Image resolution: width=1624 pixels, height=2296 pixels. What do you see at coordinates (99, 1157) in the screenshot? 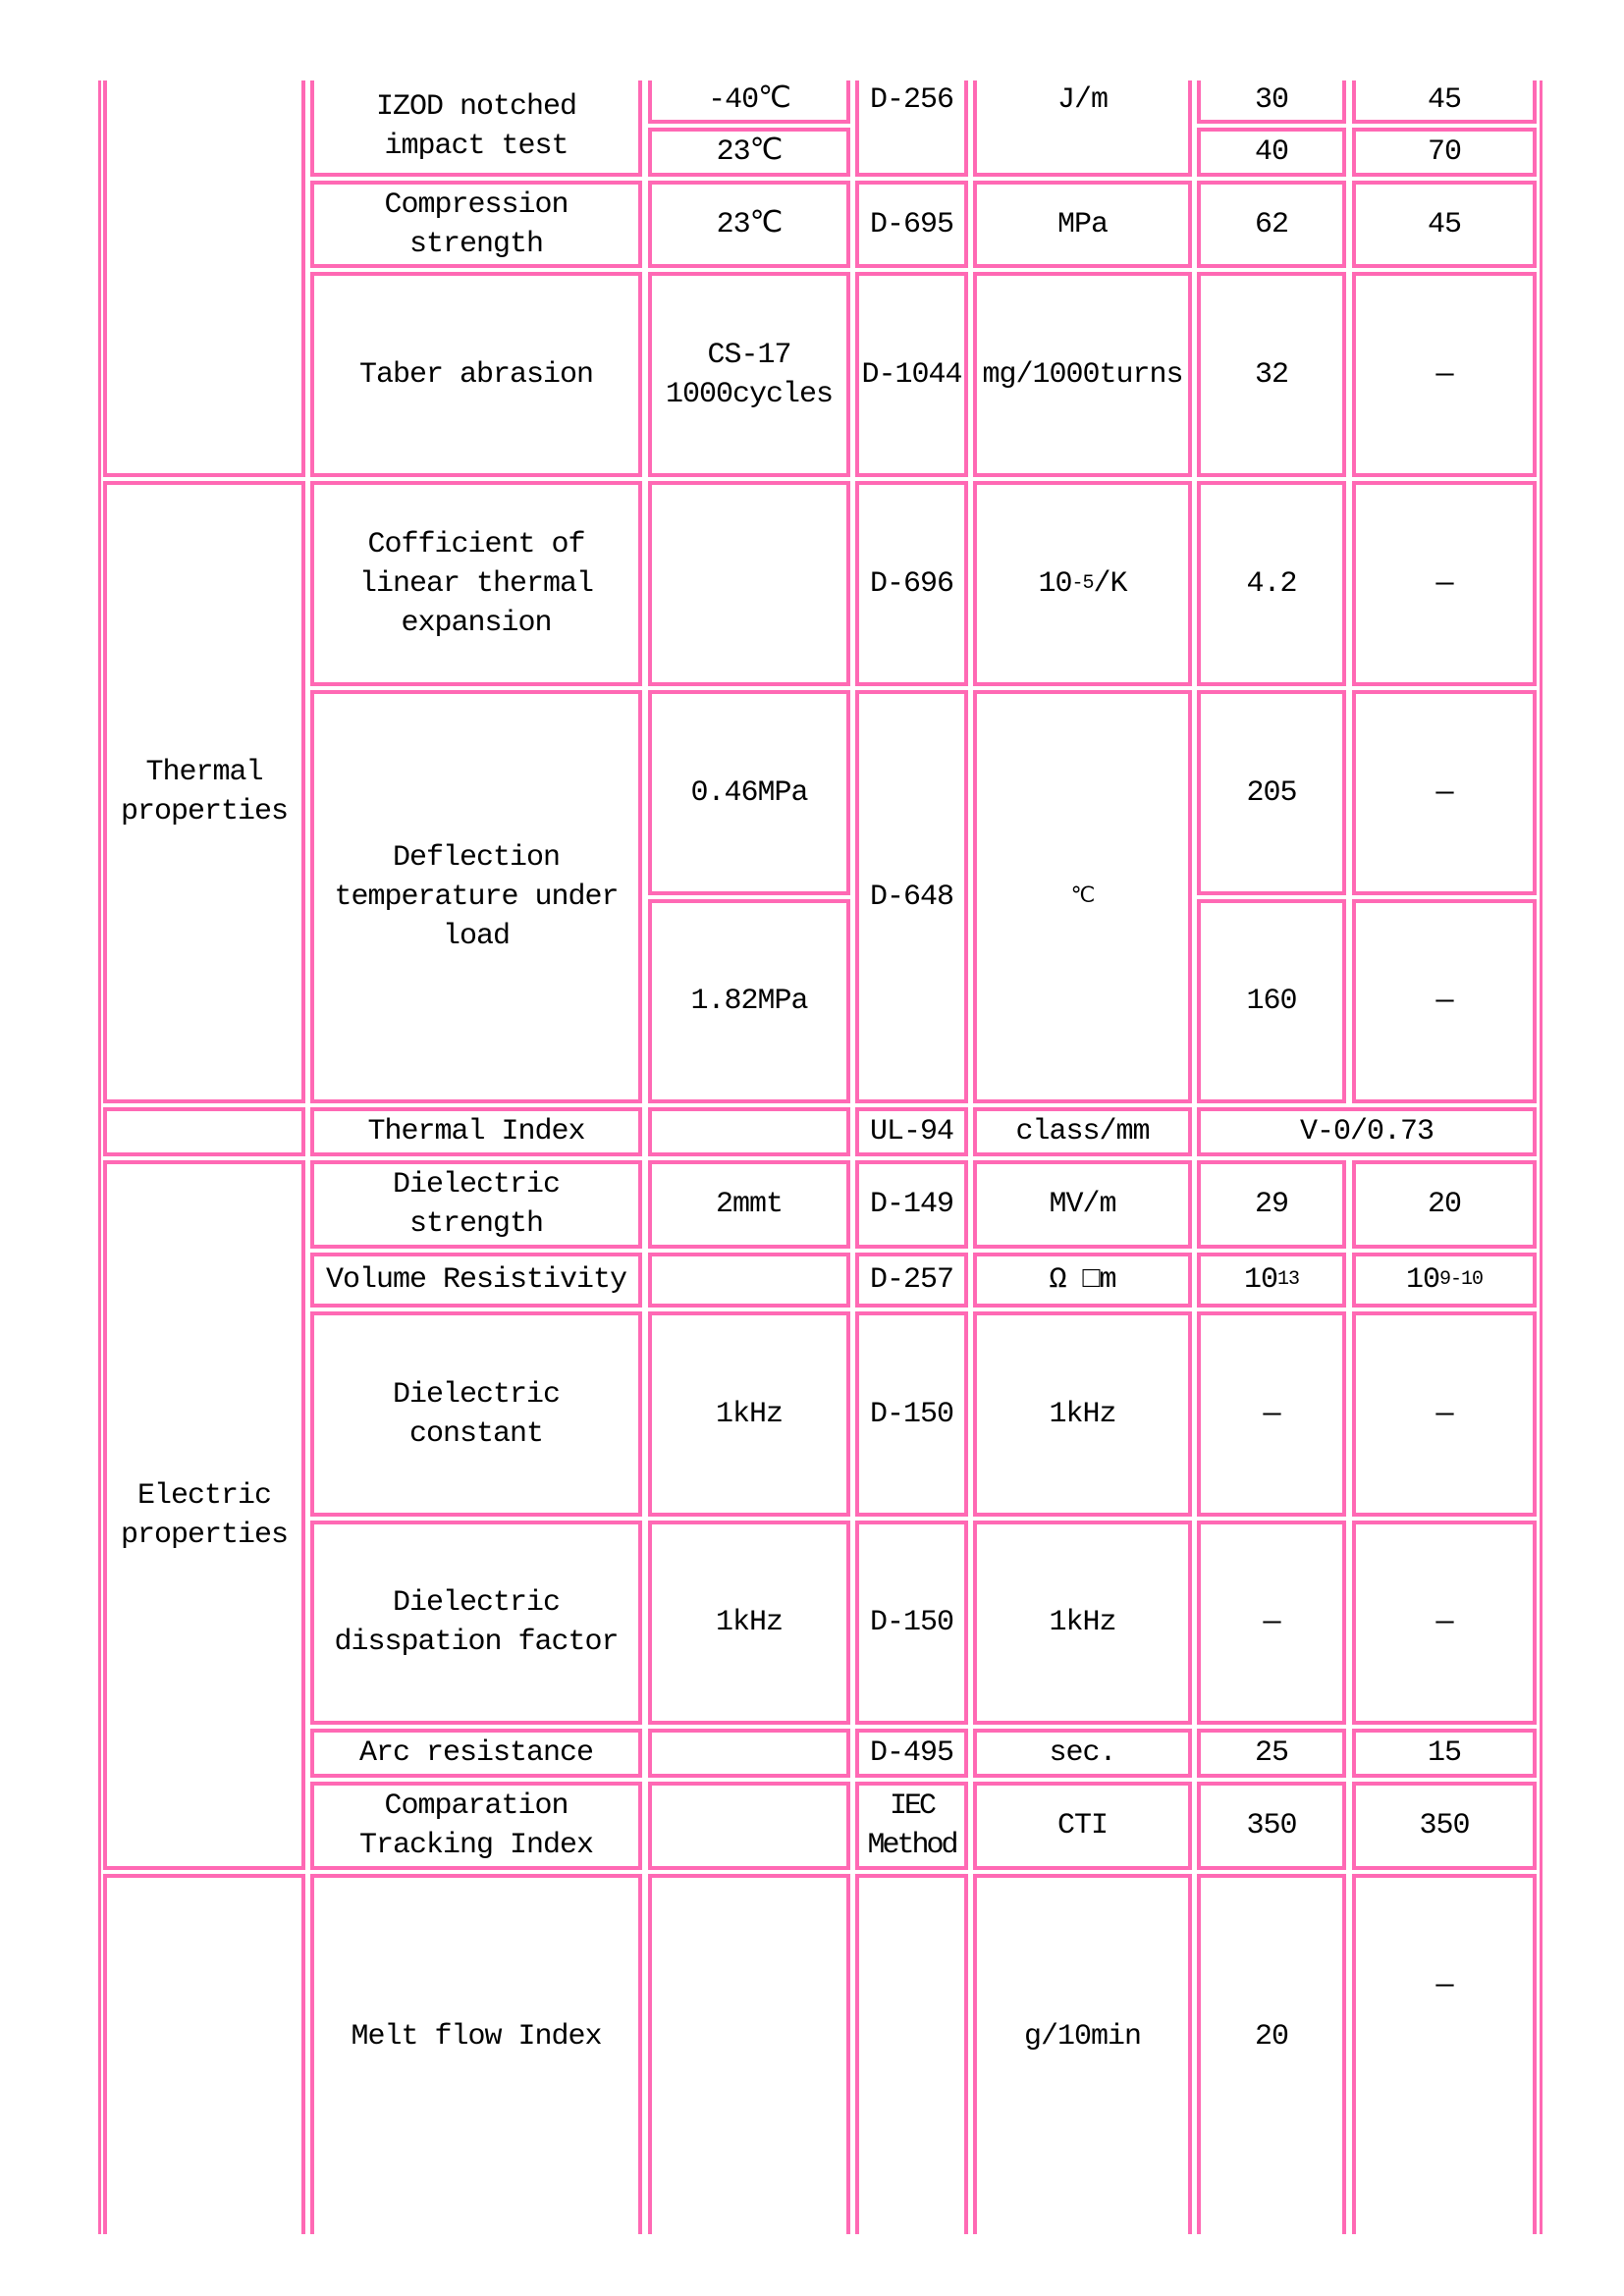
I see `outer-left-line` at bounding box center [99, 1157].